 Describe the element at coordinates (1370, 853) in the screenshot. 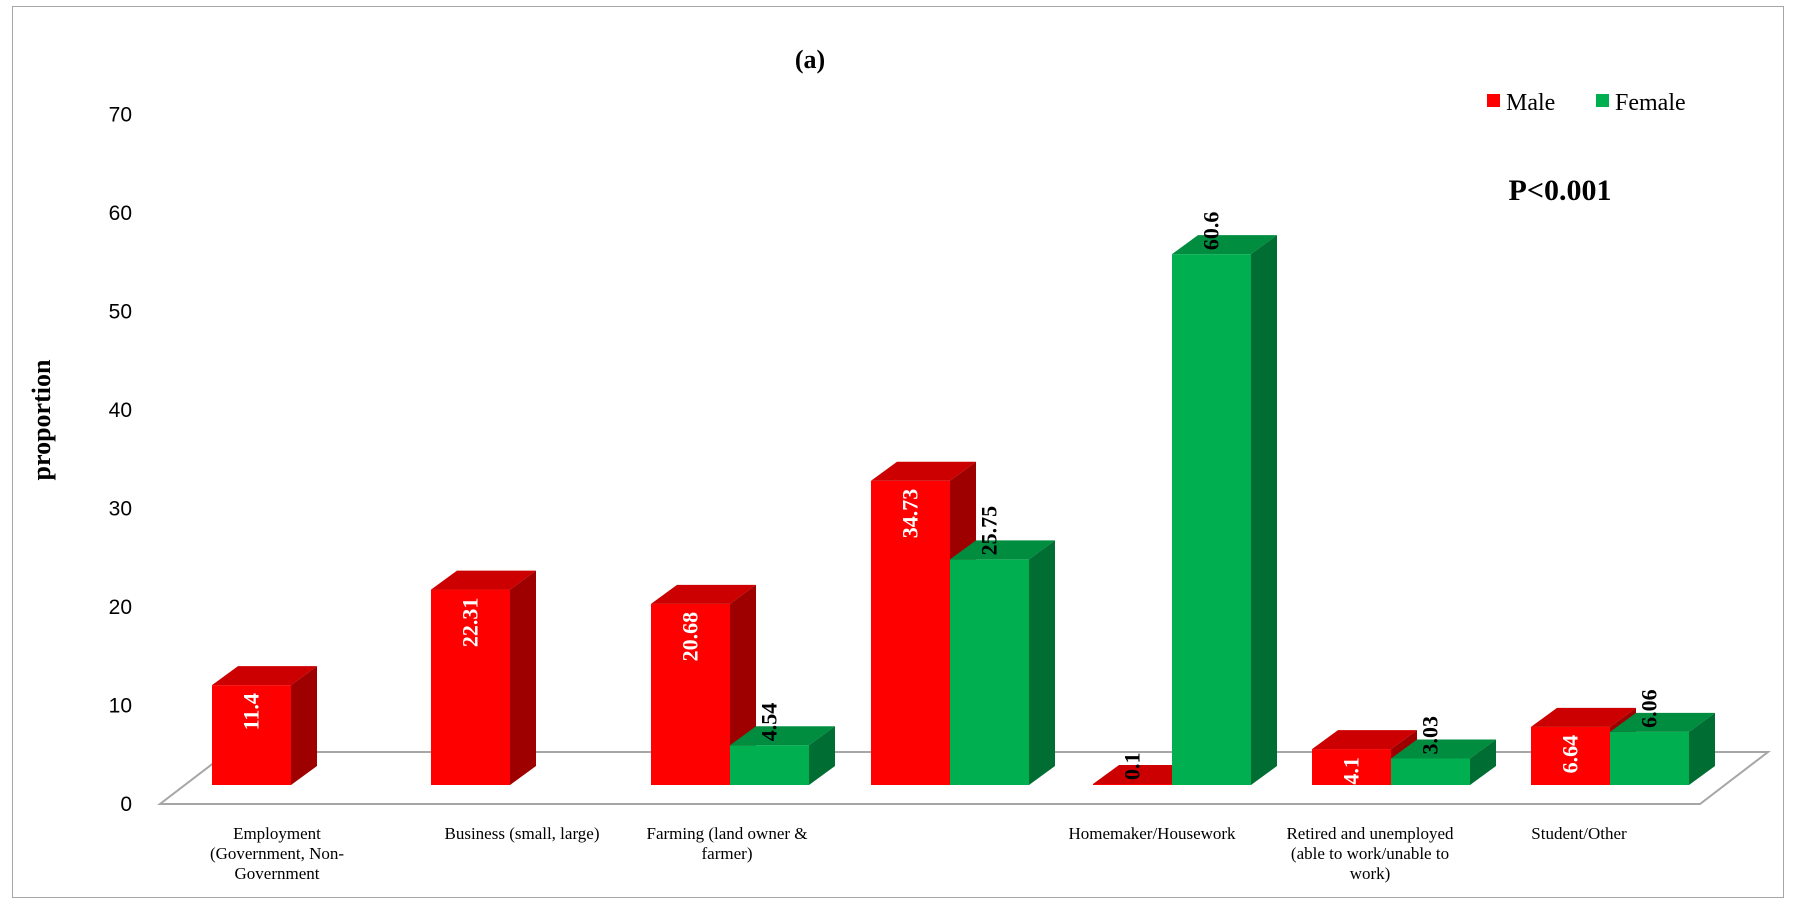

I see `category-label: (able to work/unable to` at that location.